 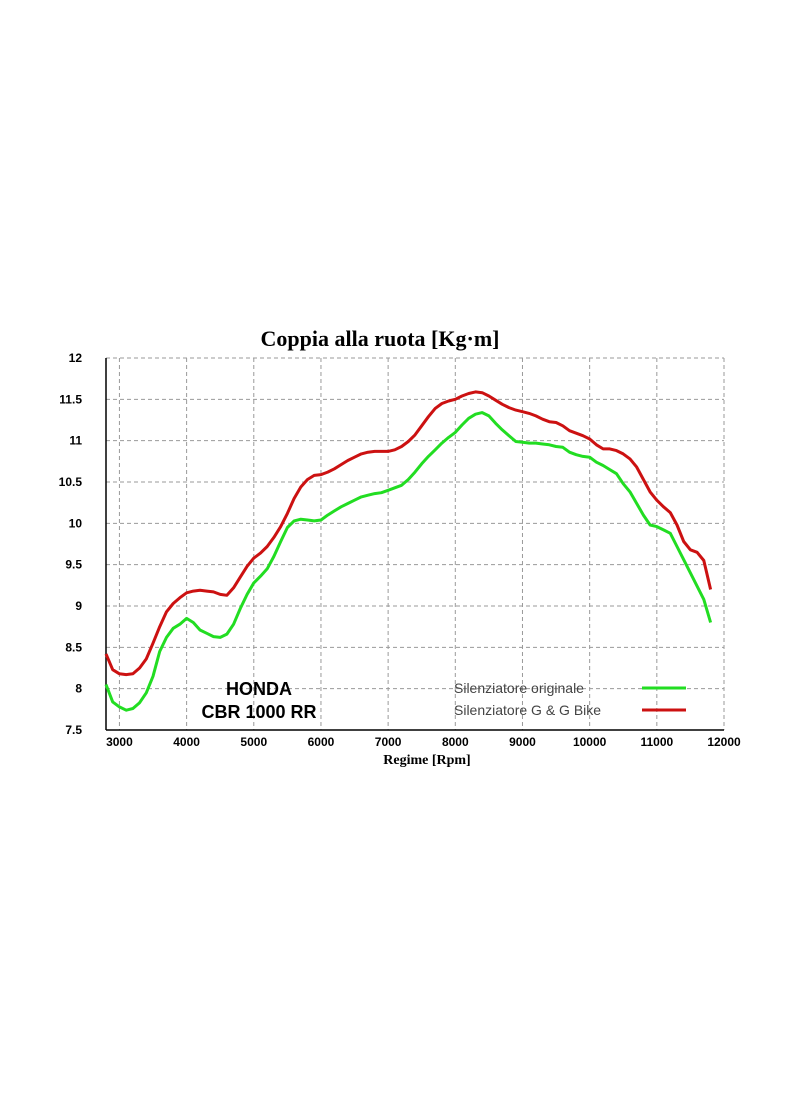 What do you see at coordinates (258, 712) in the screenshot?
I see `annotation-model: CBR 1000 RR` at bounding box center [258, 712].